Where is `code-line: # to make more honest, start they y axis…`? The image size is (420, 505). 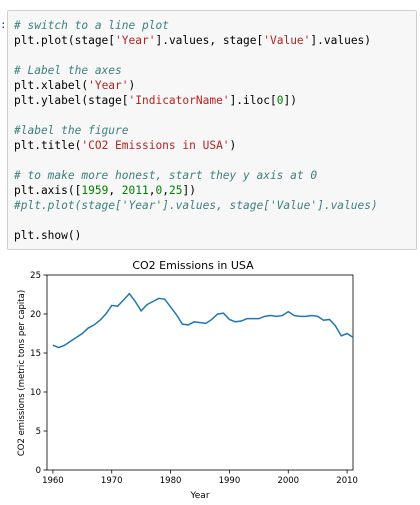
code-line: # to make more honest, start they y axis… is located at coordinates (212, 175).